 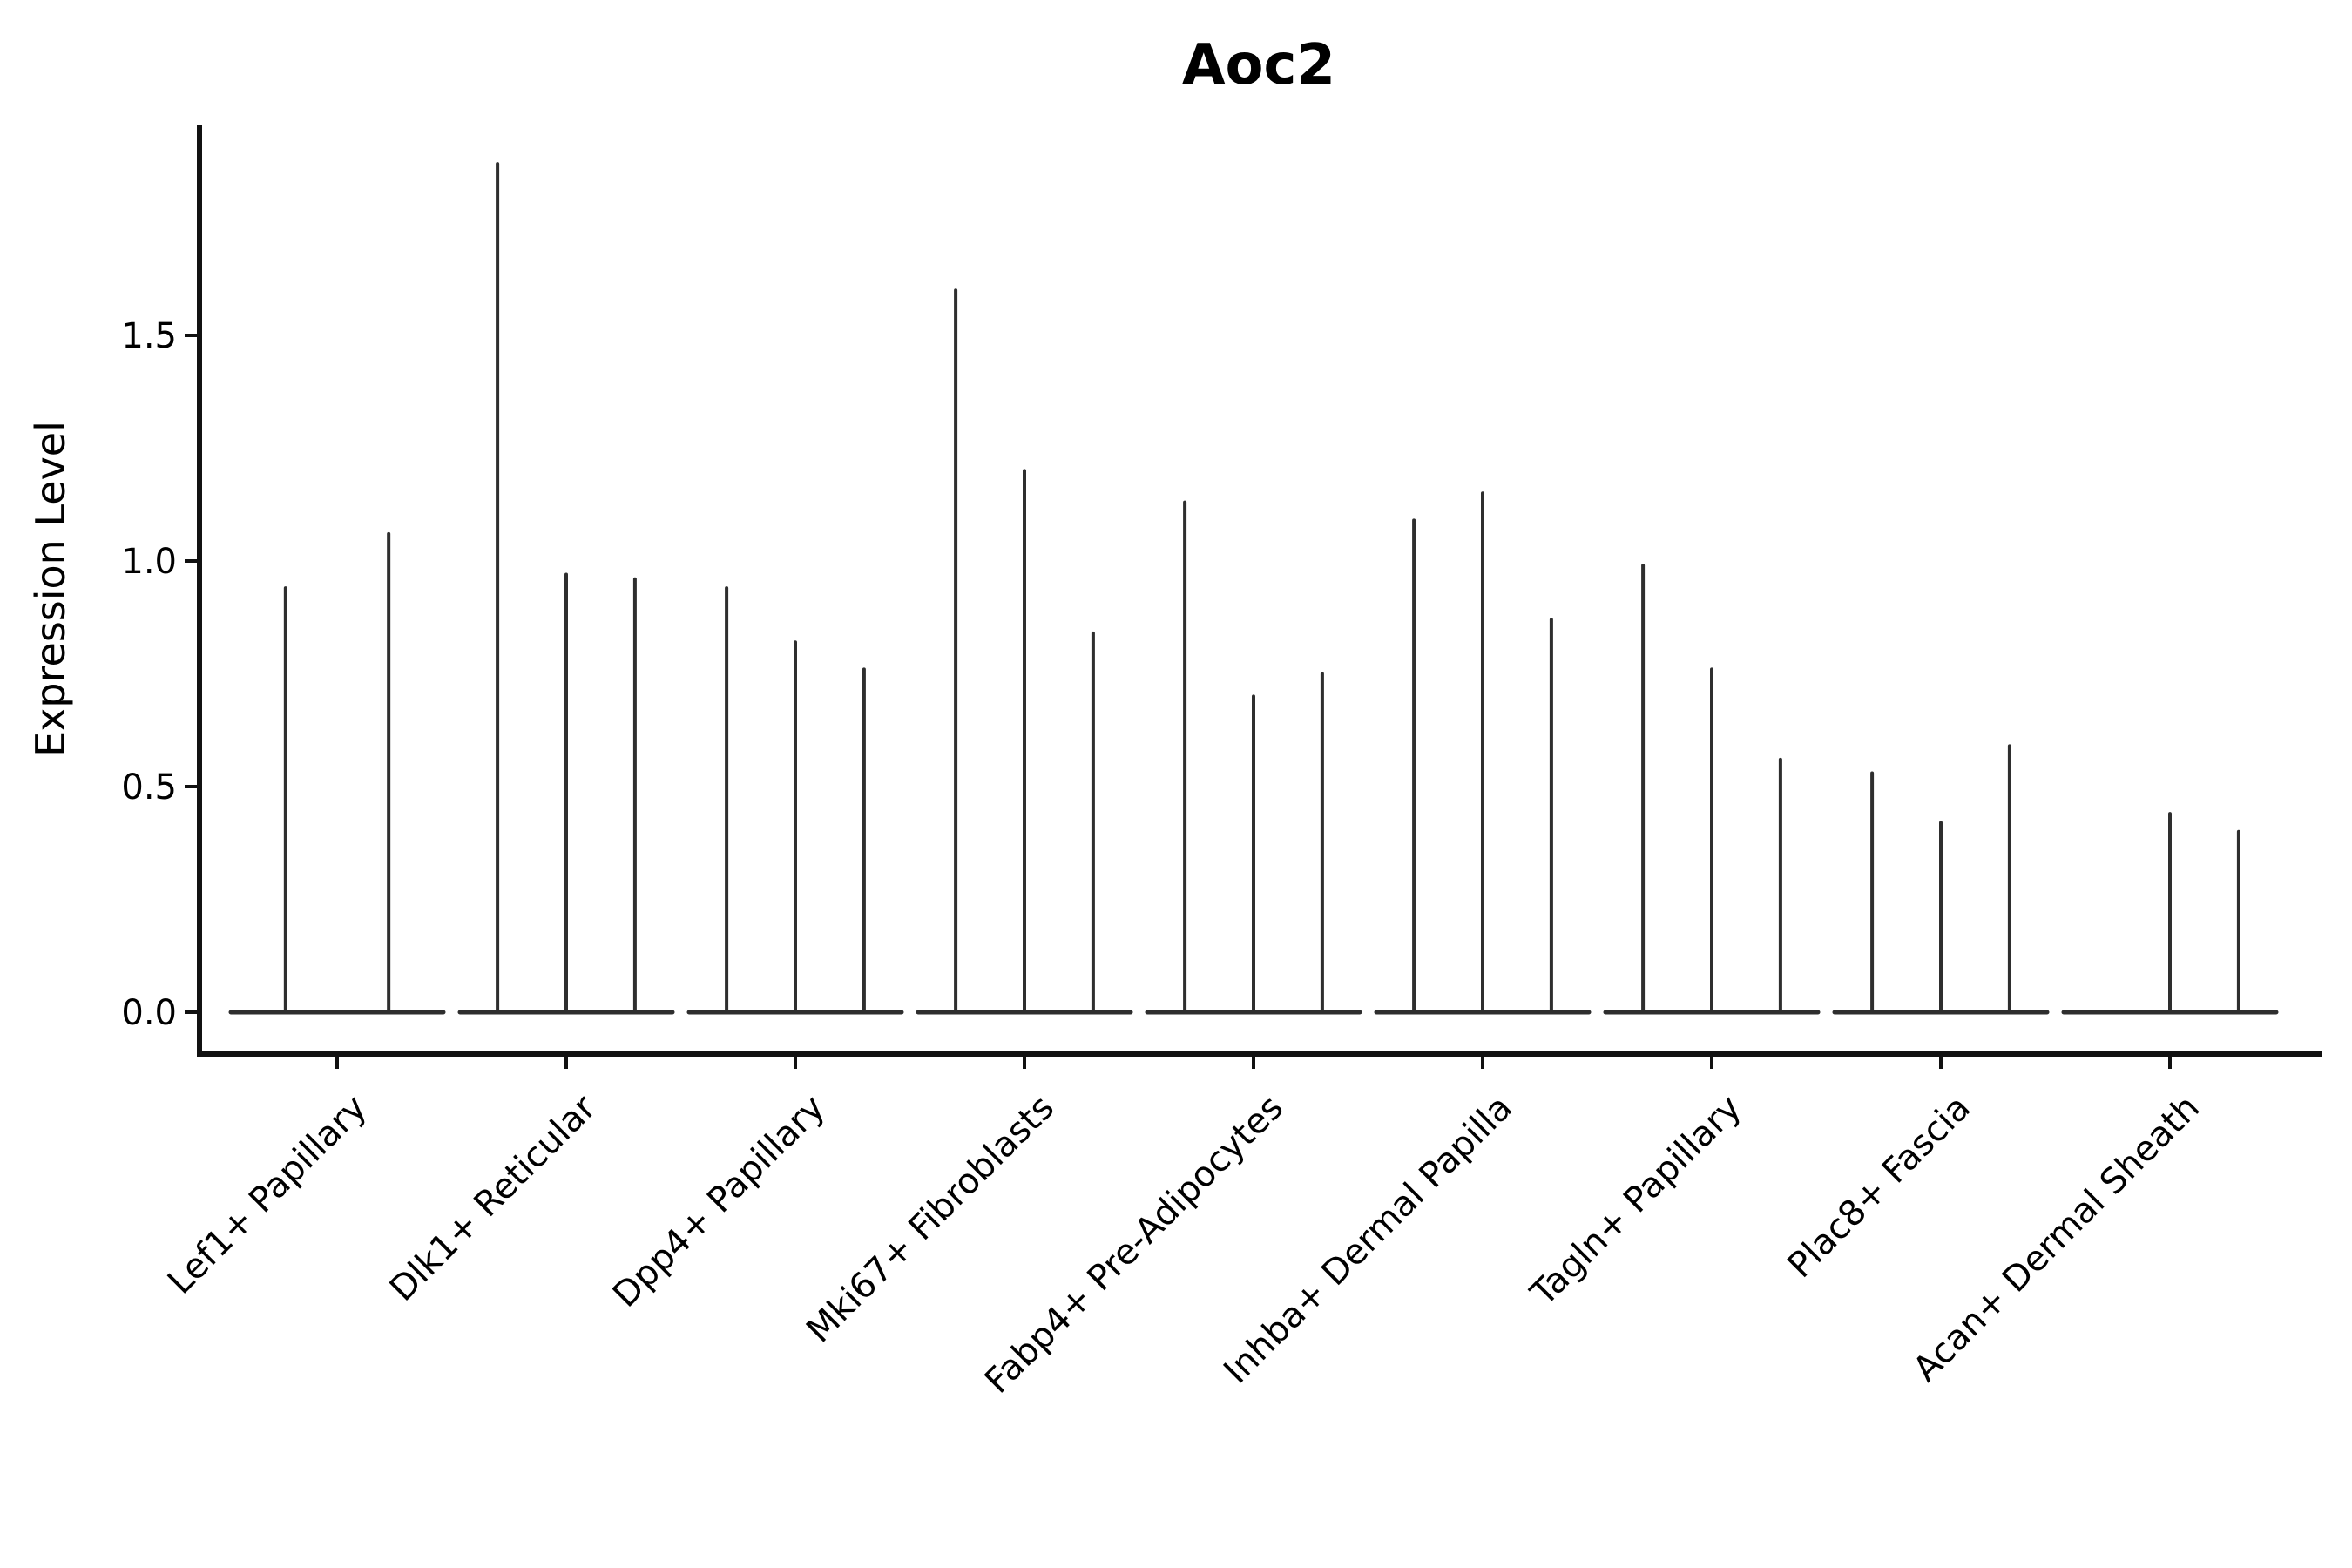 What do you see at coordinates (149, 562) in the screenshot?
I see `y-tick-label: 1.0` at bounding box center [149, 562].